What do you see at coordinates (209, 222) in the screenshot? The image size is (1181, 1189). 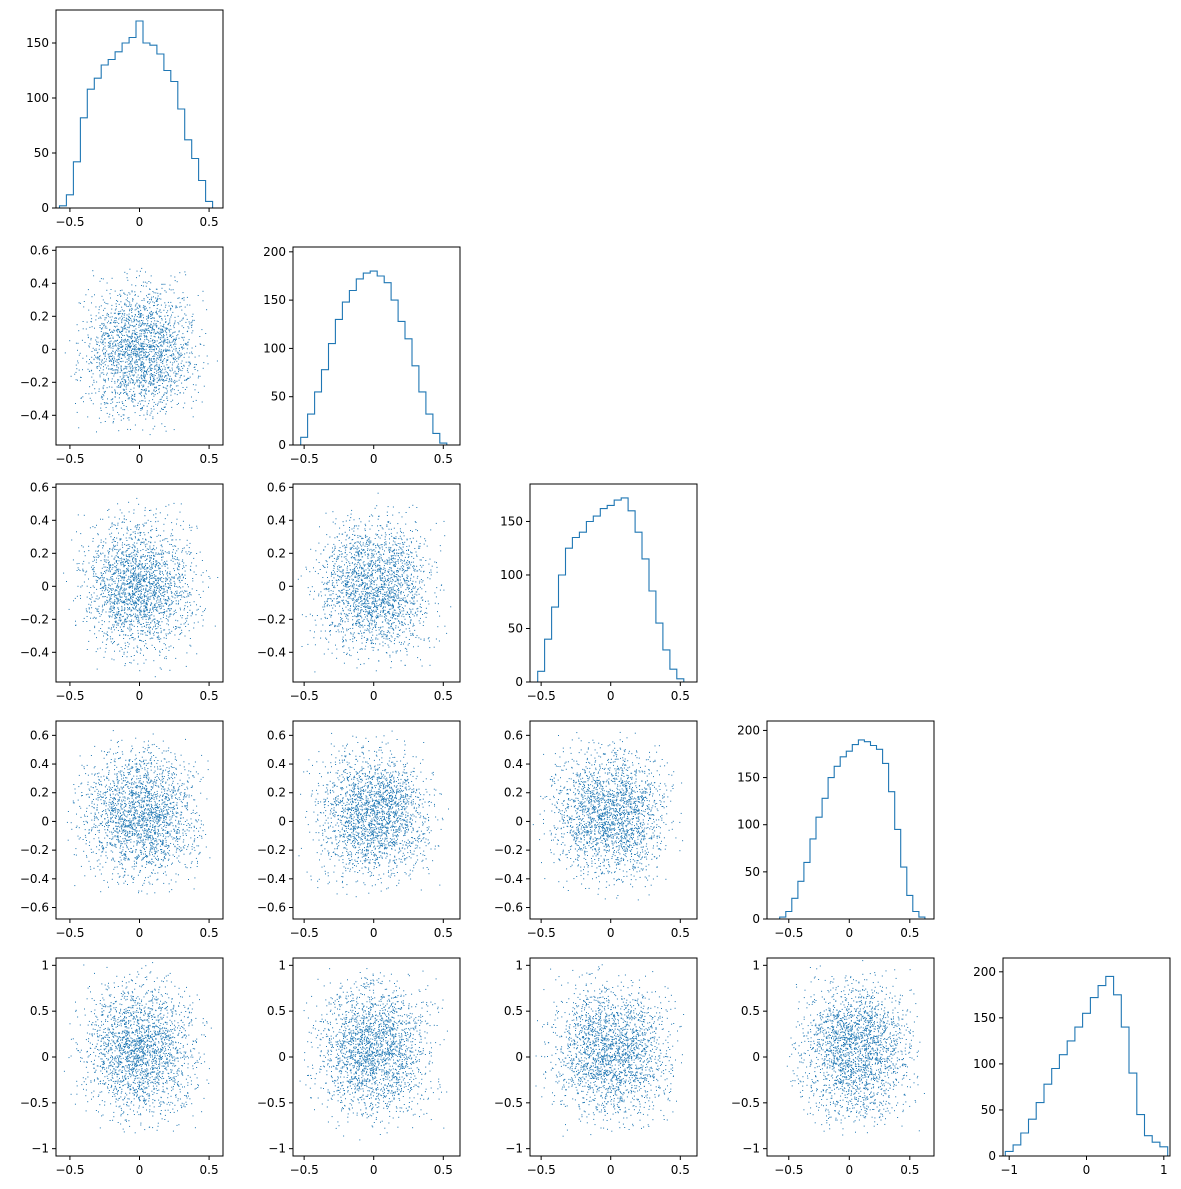 I see `xtick-label: 0.5` at bounding box center [209, 222].